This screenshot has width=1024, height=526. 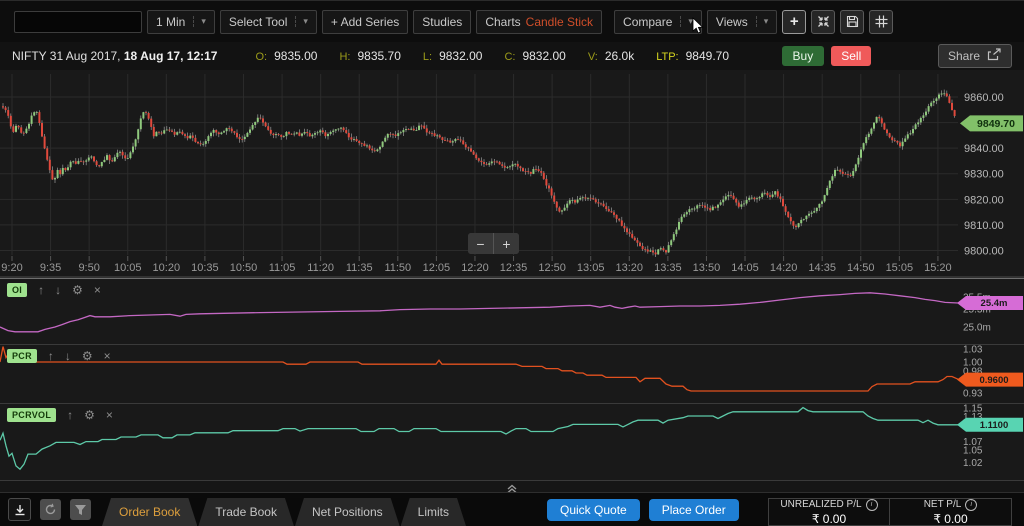 I want to click on buy-button: Buy, so click(x=803, y=56).